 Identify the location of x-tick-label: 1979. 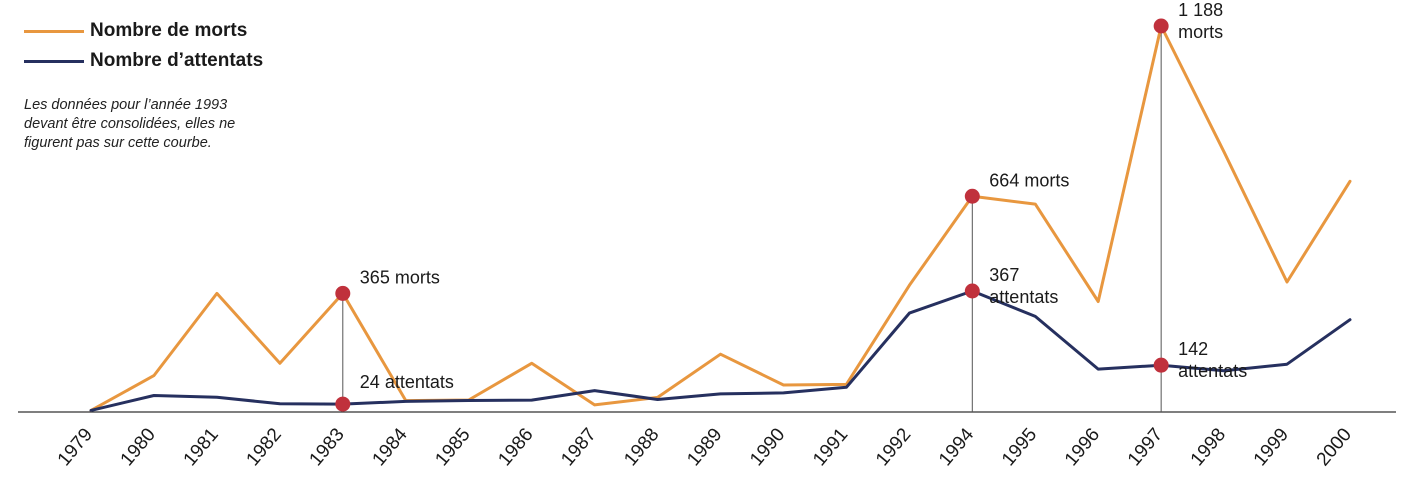
(75, 447).